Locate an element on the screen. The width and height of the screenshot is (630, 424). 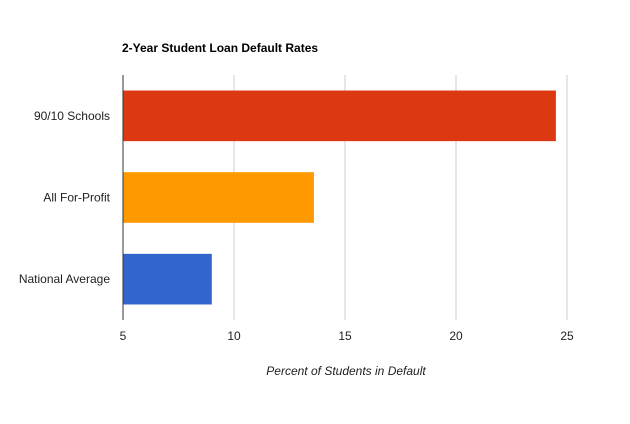
x-tick-label: 15 is located at coordinates (345, 336).